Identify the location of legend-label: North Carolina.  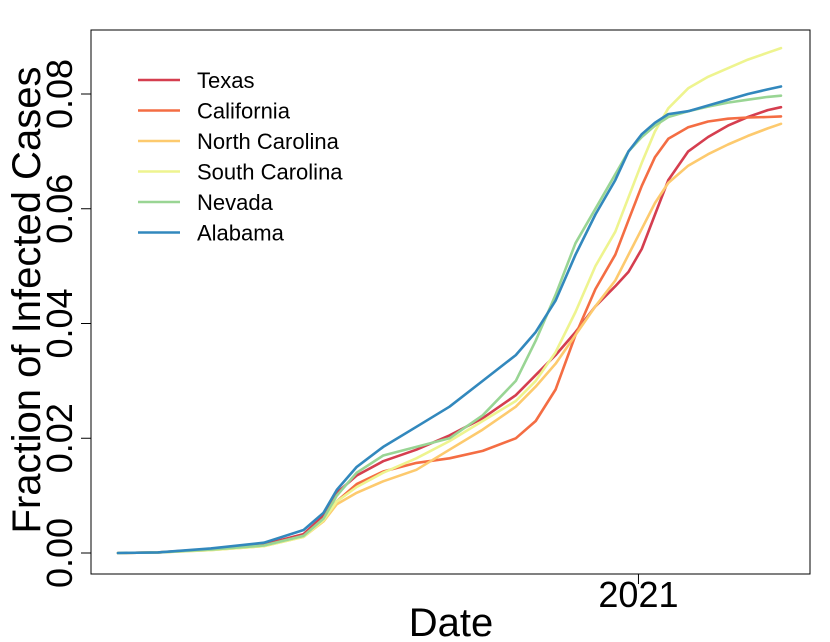
(268, 141).